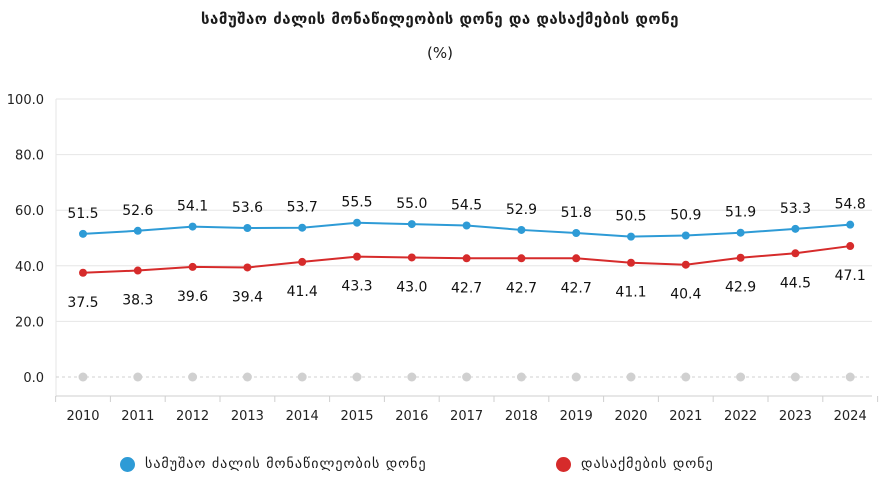 The height and width of the screenshot is (480, 880). Describe the element at coordinates (647, 464) in the screenshot. I see `legend-label-employment: დასაქმების დონე` at that location.